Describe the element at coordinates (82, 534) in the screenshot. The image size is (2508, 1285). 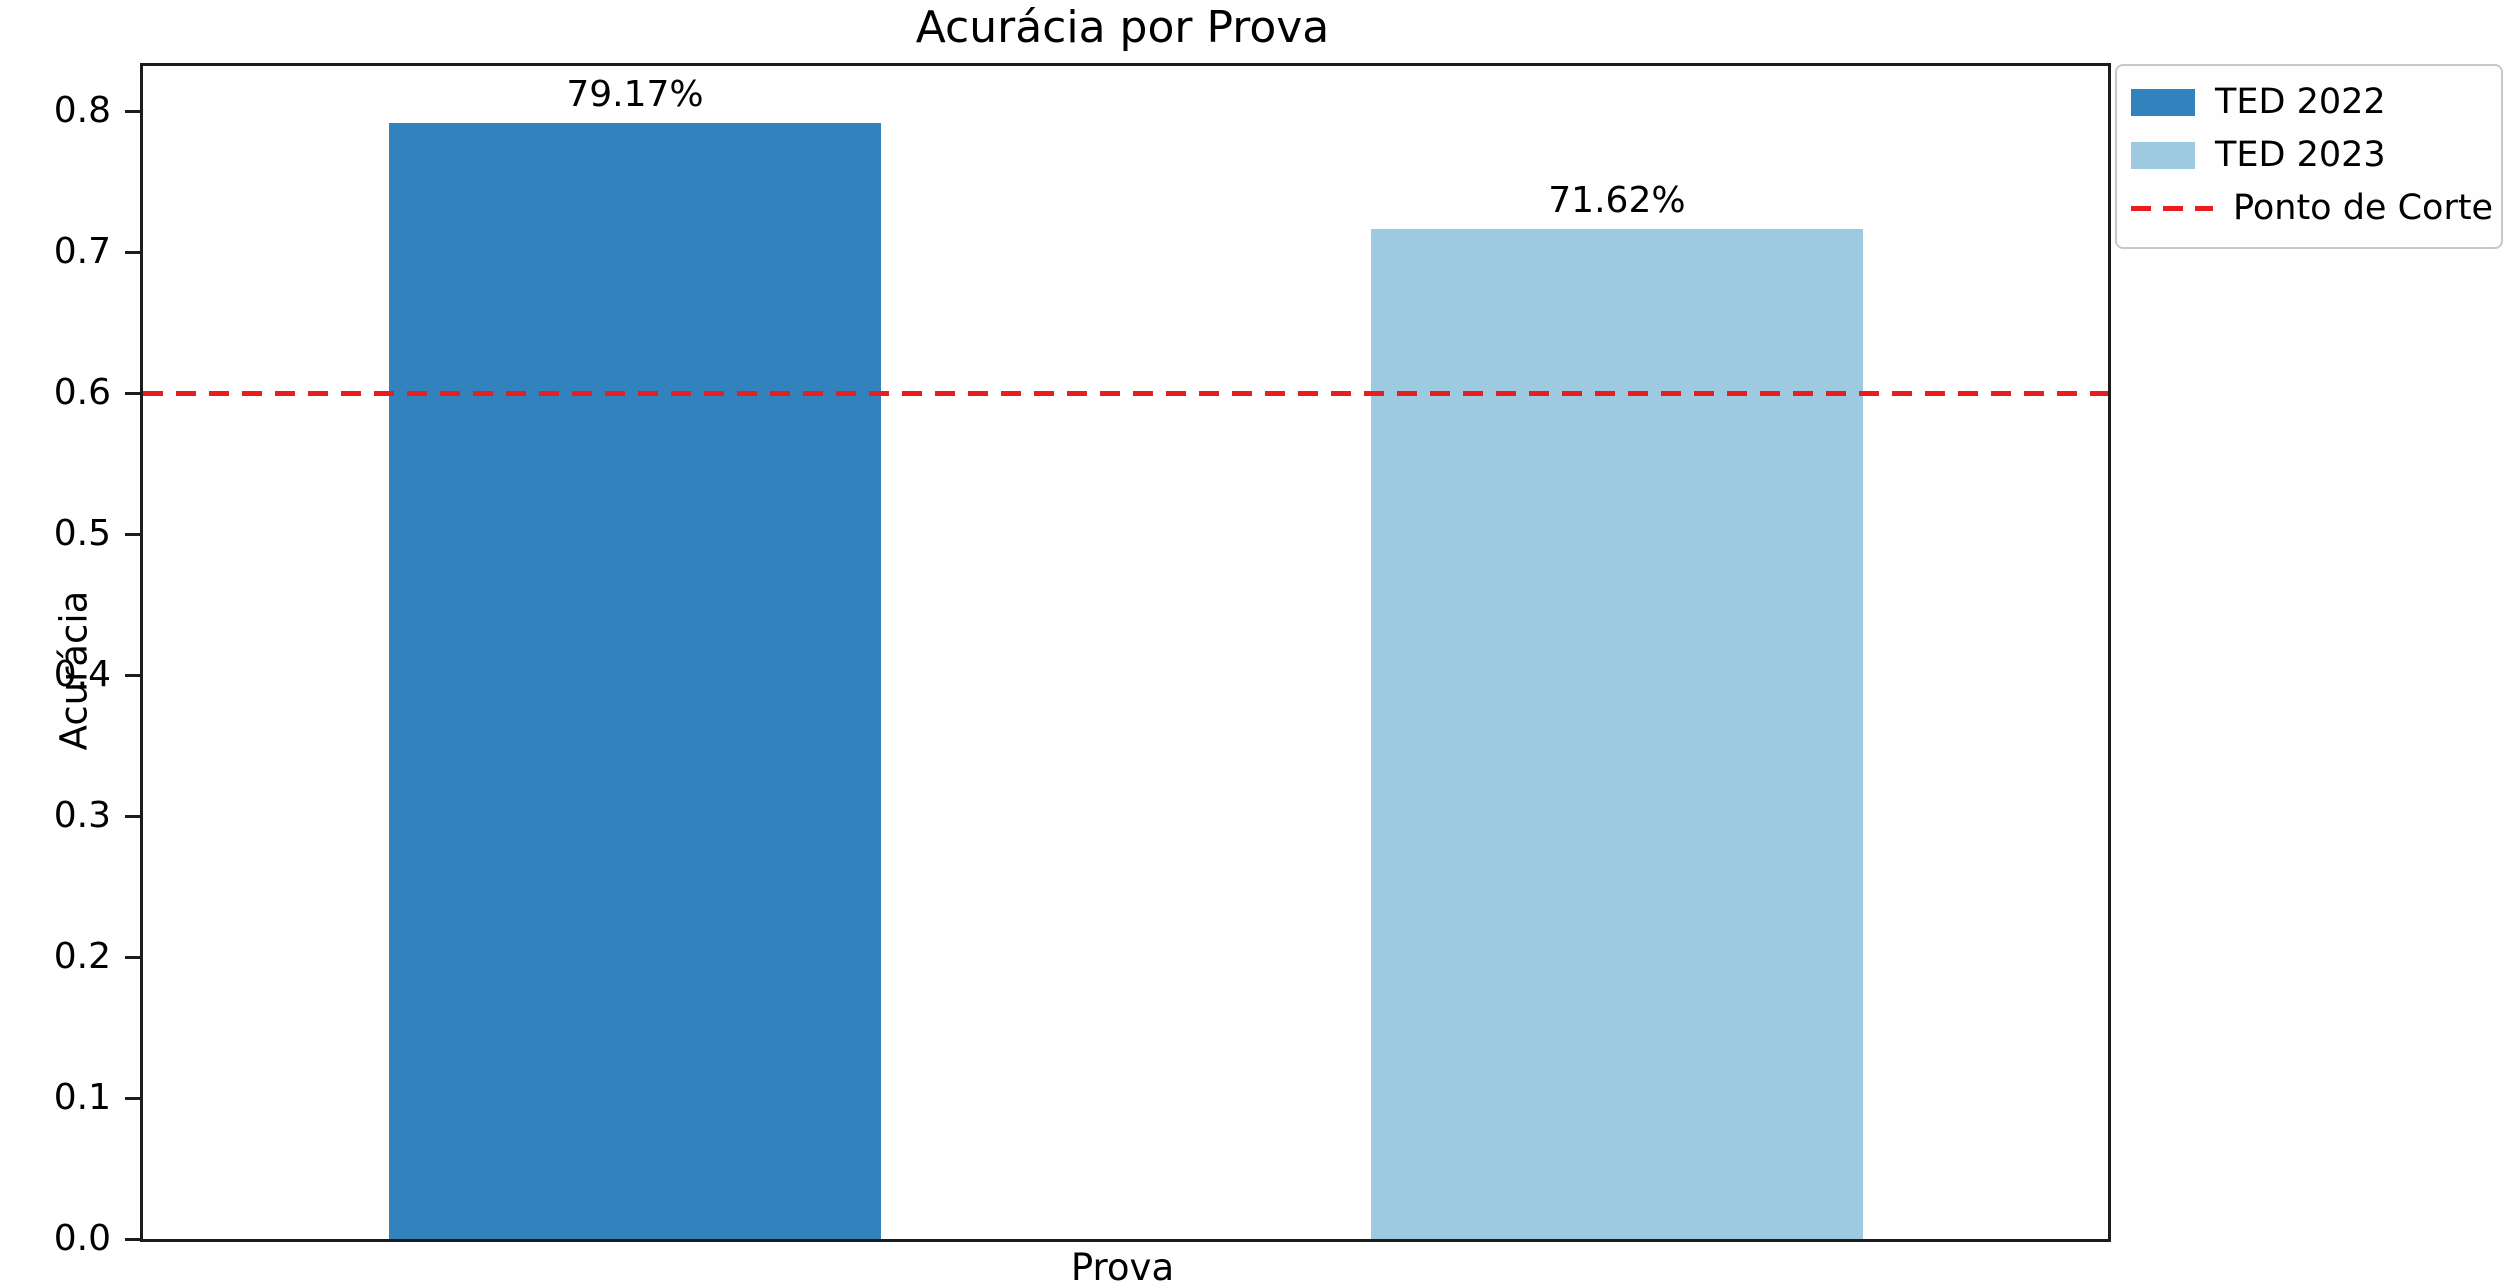
I see `y-tick-label: 0.5` at that location.